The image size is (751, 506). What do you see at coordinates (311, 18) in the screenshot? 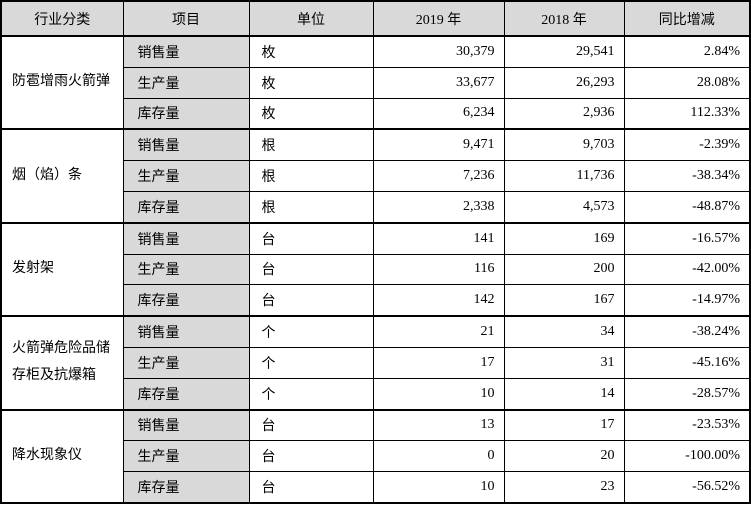
I see `column-header-unit: 单位` at bounding box center [311, 18].